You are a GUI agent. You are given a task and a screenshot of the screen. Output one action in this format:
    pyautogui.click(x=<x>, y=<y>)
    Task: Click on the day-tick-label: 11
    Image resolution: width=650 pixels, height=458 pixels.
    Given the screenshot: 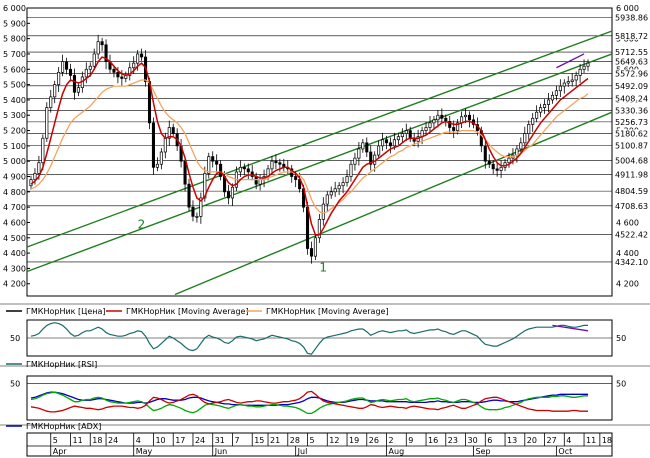 What is the action you would take?
    pyautogui.click(x=591, y=440)
    